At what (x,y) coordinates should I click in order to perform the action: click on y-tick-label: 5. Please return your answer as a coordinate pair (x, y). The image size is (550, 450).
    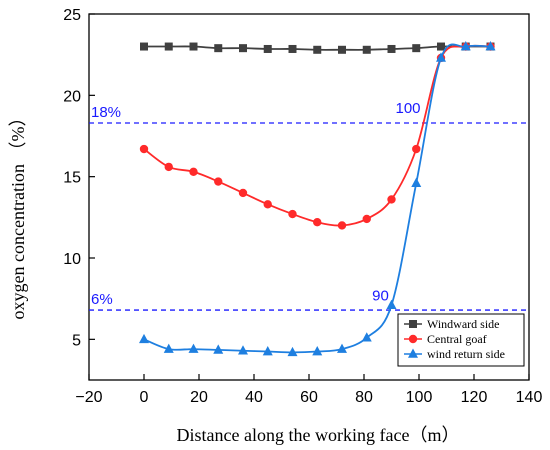
    Looking at the image, I should click on (76, 340).